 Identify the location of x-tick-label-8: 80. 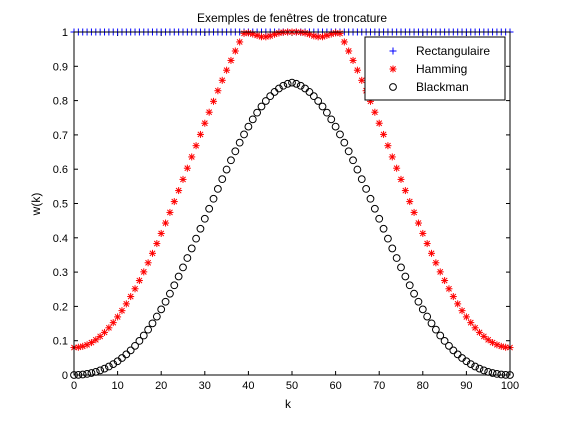
(423, 386).